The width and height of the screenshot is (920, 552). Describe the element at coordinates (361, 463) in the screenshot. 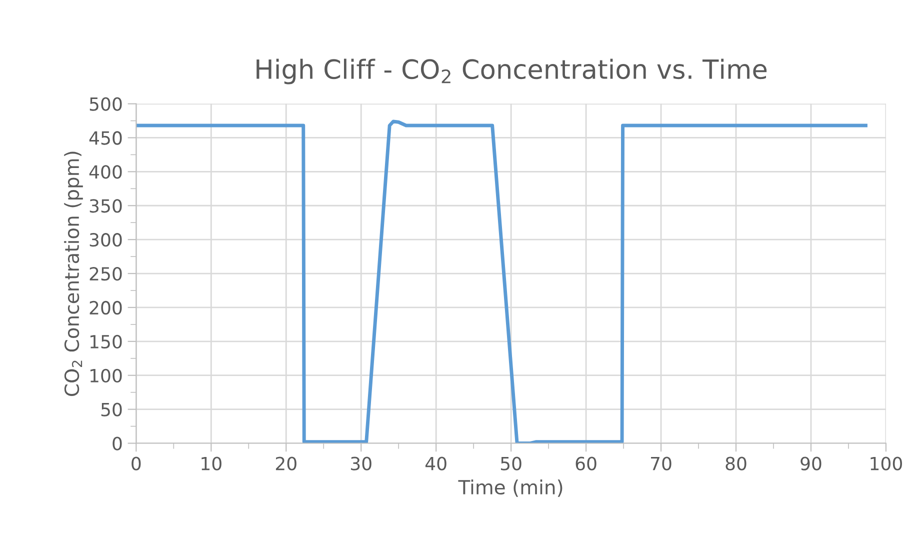

I see `x-tick-label: 30` at that location.